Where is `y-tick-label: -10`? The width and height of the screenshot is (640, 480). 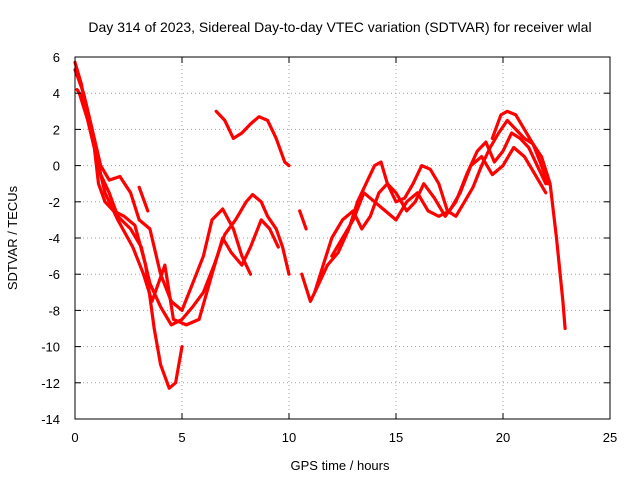 y-tick-label: -10 is located at coordinates (50, 347).